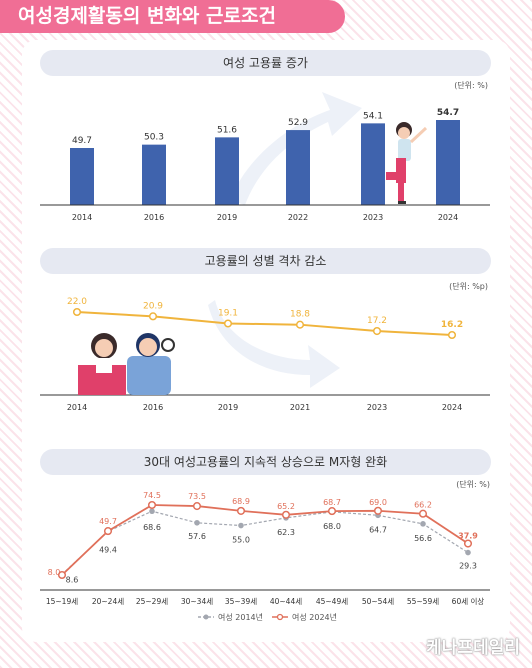 Image resolution: width=532 pixels, height=668 pixels. What do you see at coordinates (197, 536) in the screenshot?
I see `series-value-label: 57.6` at bounding box center [197, 536].